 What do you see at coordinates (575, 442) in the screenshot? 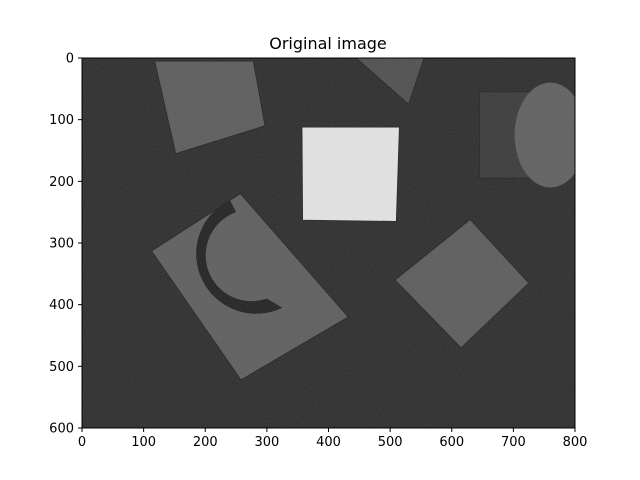
I see `x-tick-label: 800` at bounding box center [575, 442].